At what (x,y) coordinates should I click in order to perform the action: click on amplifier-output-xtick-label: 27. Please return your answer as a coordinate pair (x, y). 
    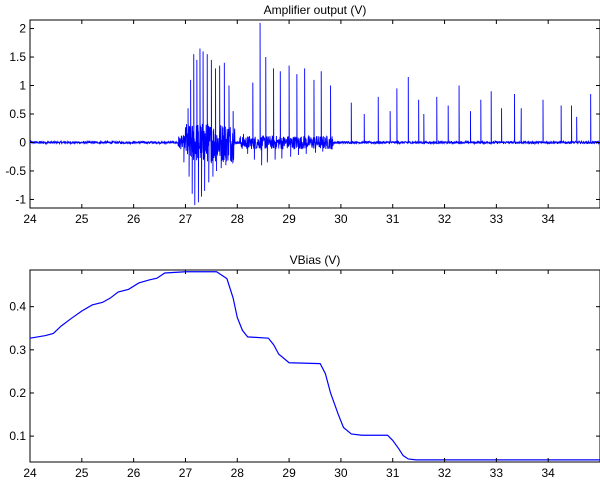
    Looking at the image, I should click on (186, 219).